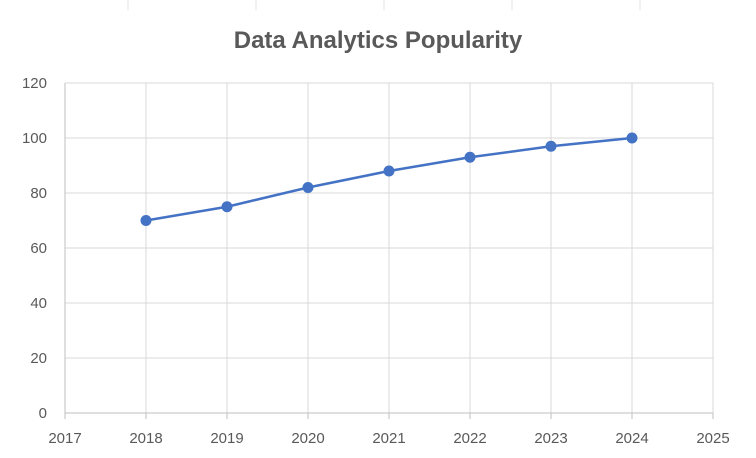 This screenshot has width=756, height=458. What do you see at coordinates (38, 248) in the screenshot?
I see `y-tick-label-60: 60` at bounding box center [38, 248].